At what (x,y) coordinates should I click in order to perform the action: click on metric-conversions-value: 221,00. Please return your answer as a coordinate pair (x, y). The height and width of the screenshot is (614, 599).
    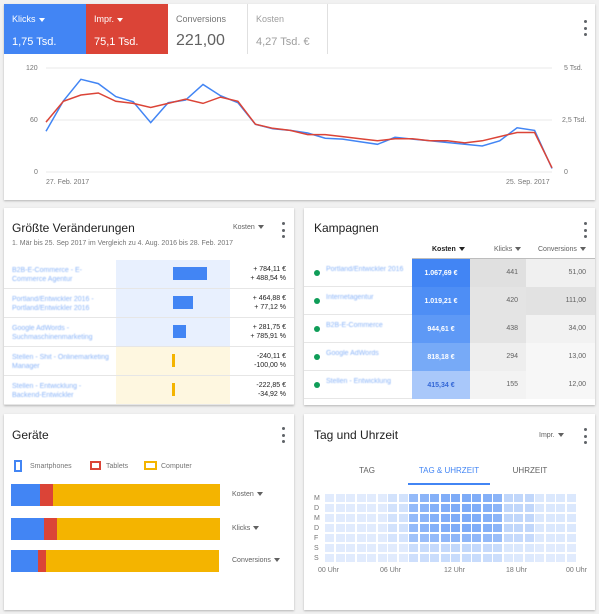
    Looking at the image, I should click on (200, 40).